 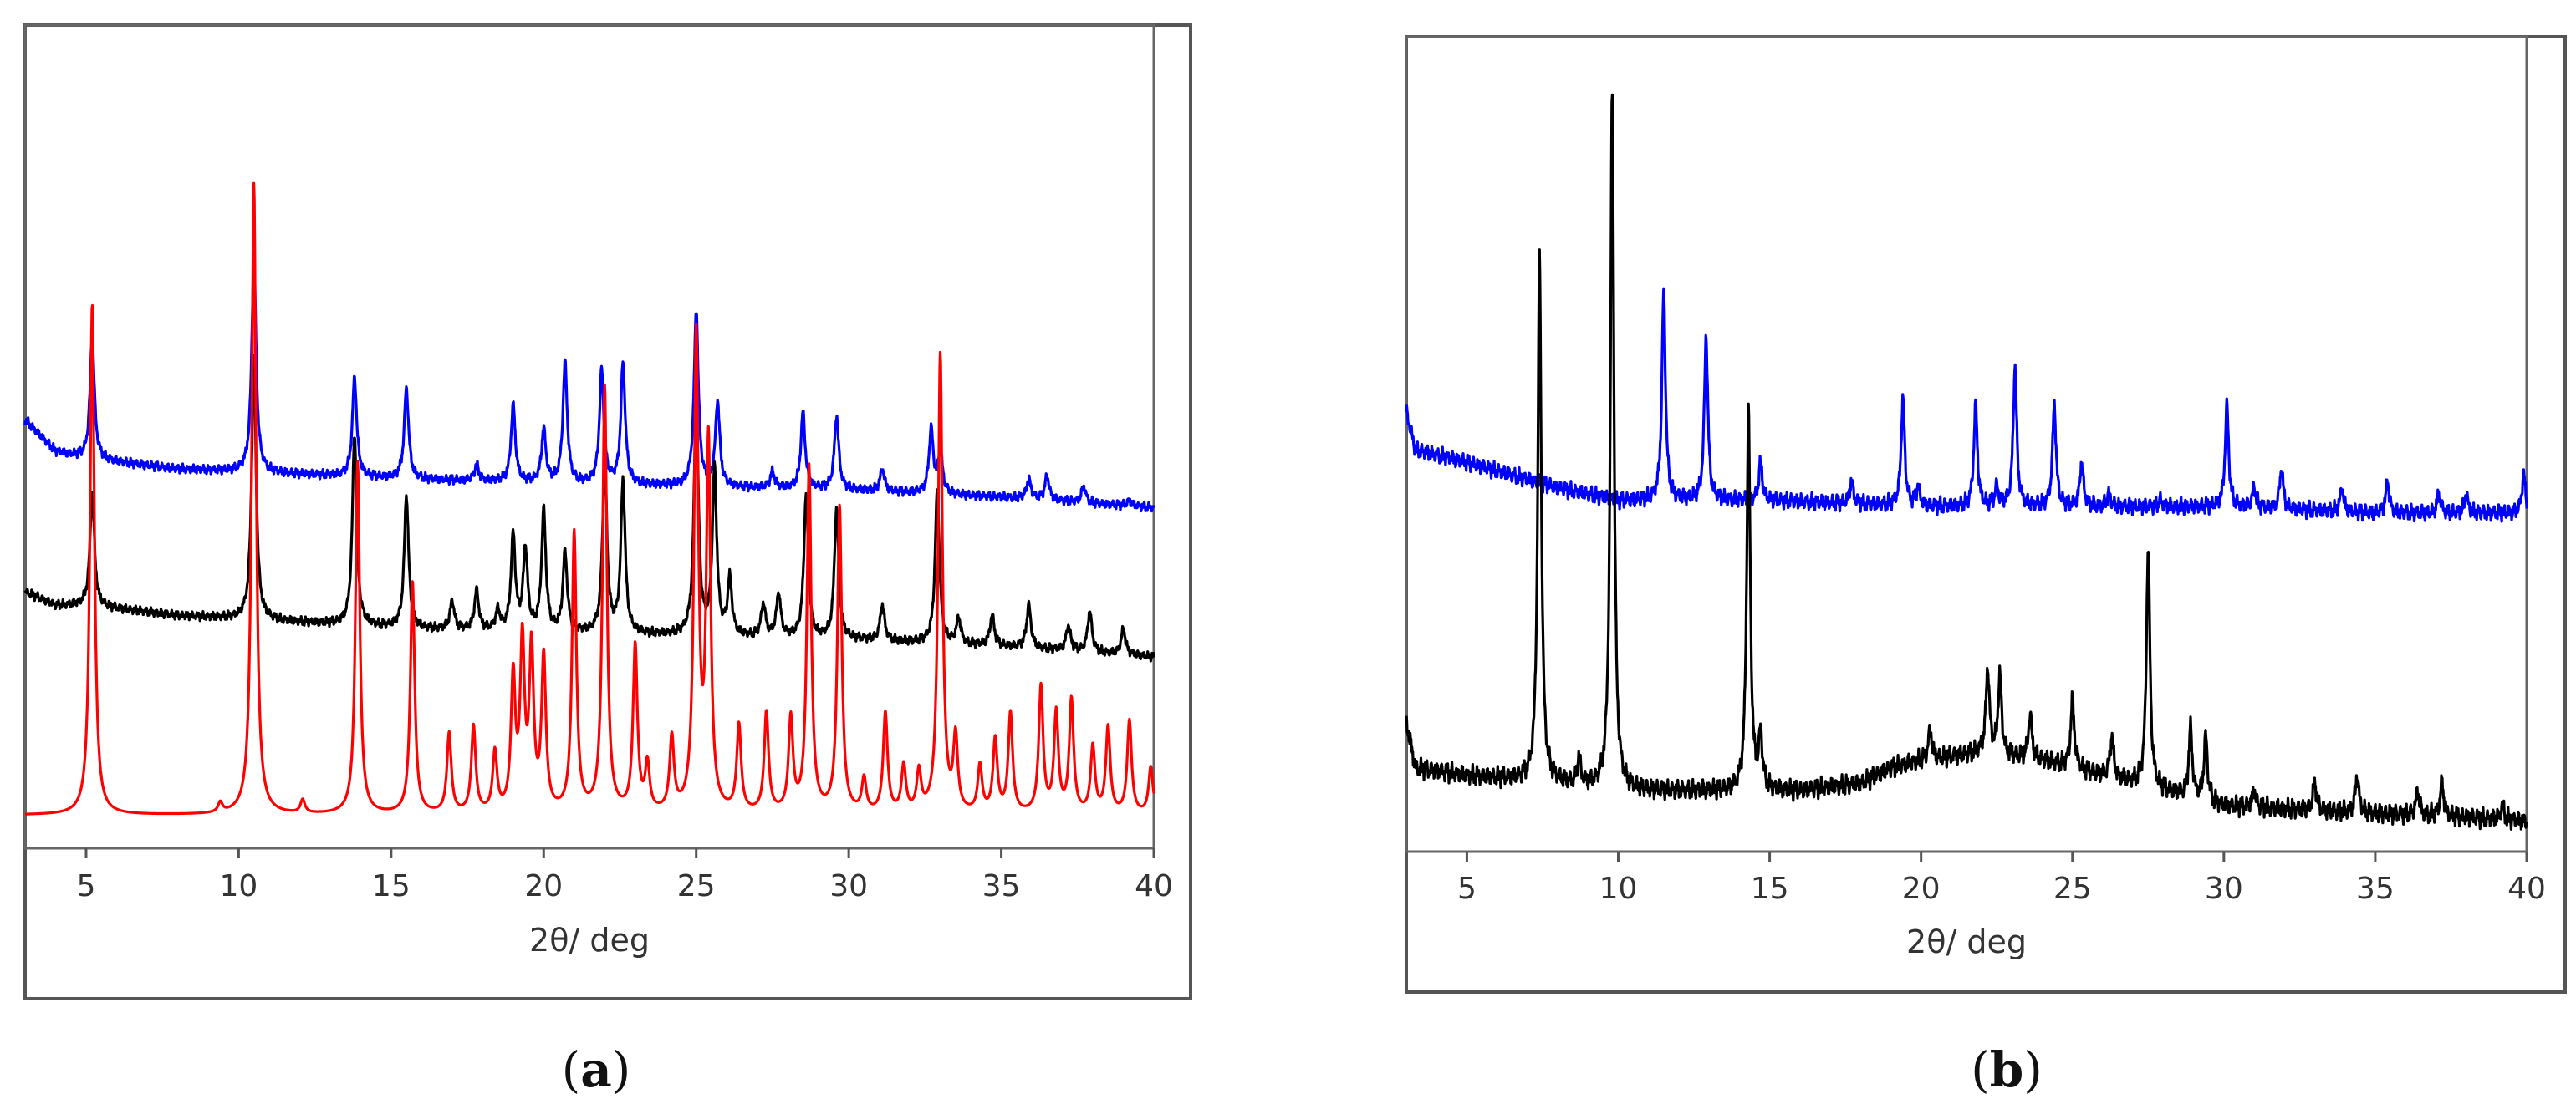 I want to click on panel-a-x-tick-label: 30, so click(x=849, y=886).